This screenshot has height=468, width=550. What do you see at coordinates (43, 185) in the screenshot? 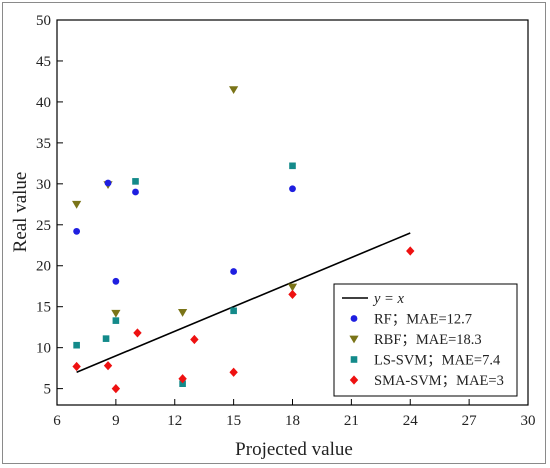
I see `y-tick-label: 30` at bounding box center [43, 185].